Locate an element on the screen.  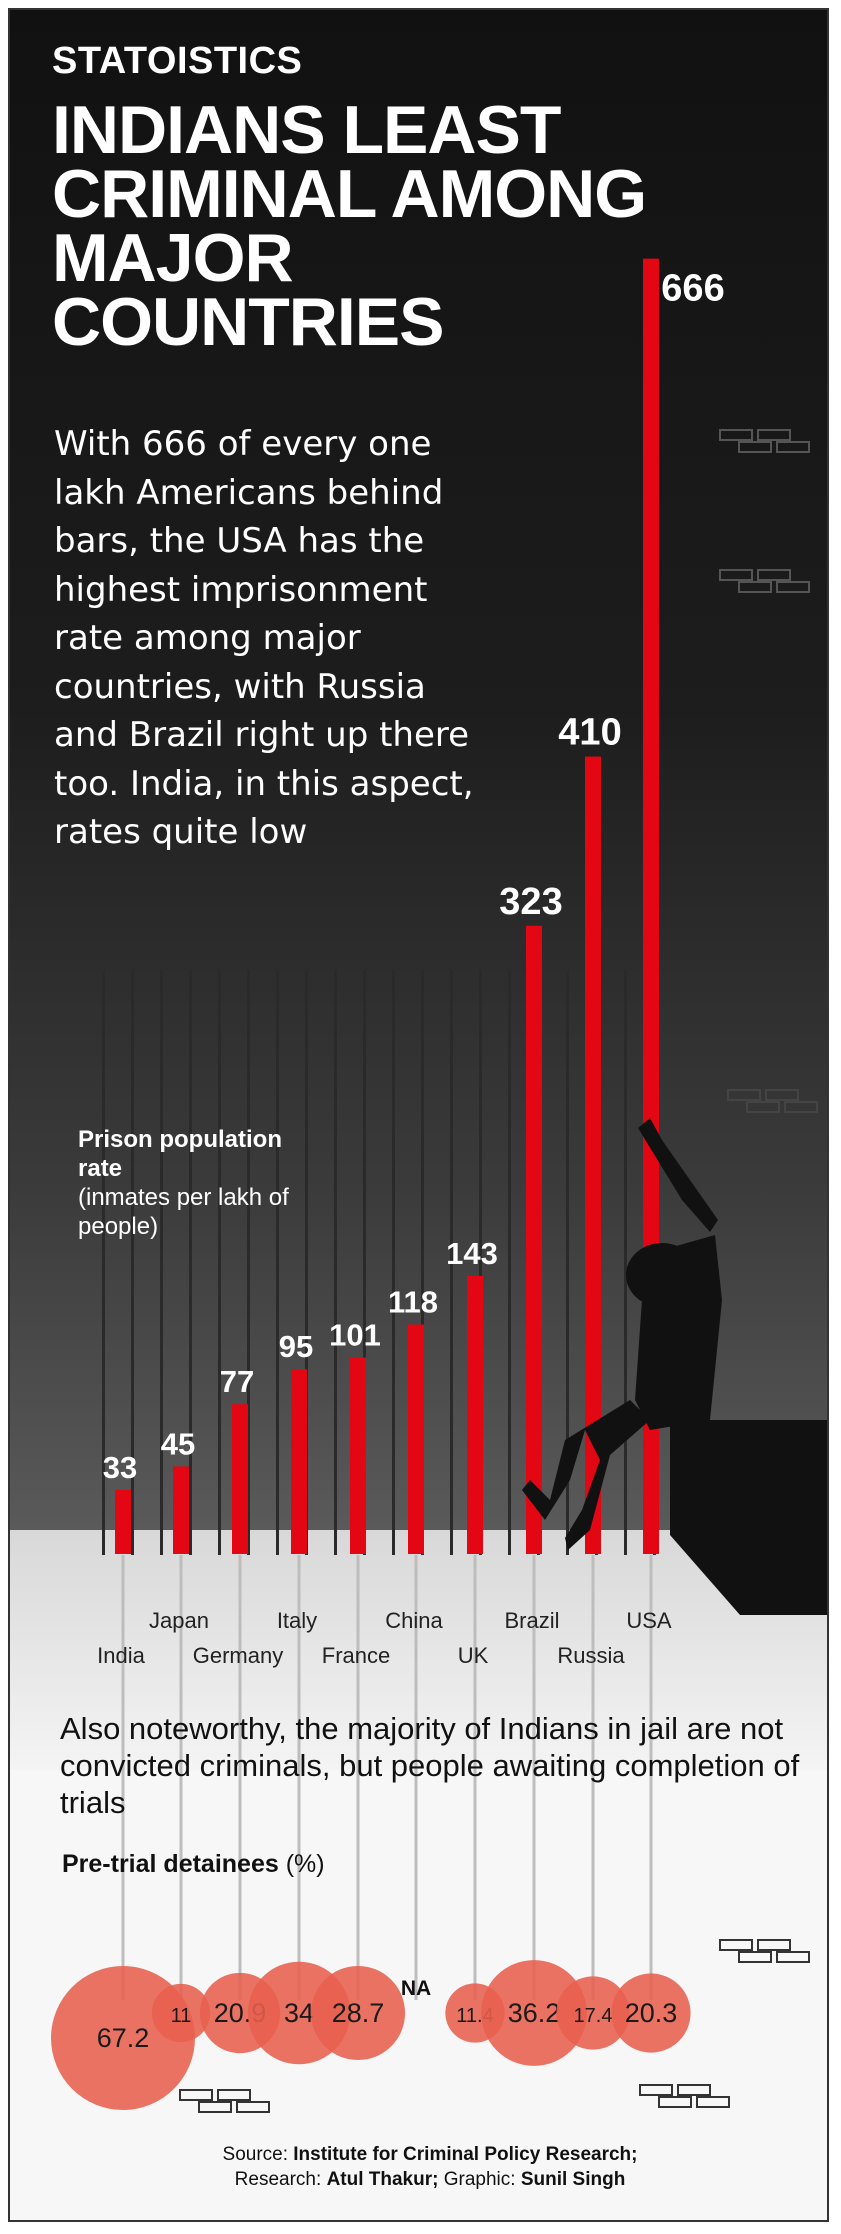
bar-china is located at coordinates (416, 1439).